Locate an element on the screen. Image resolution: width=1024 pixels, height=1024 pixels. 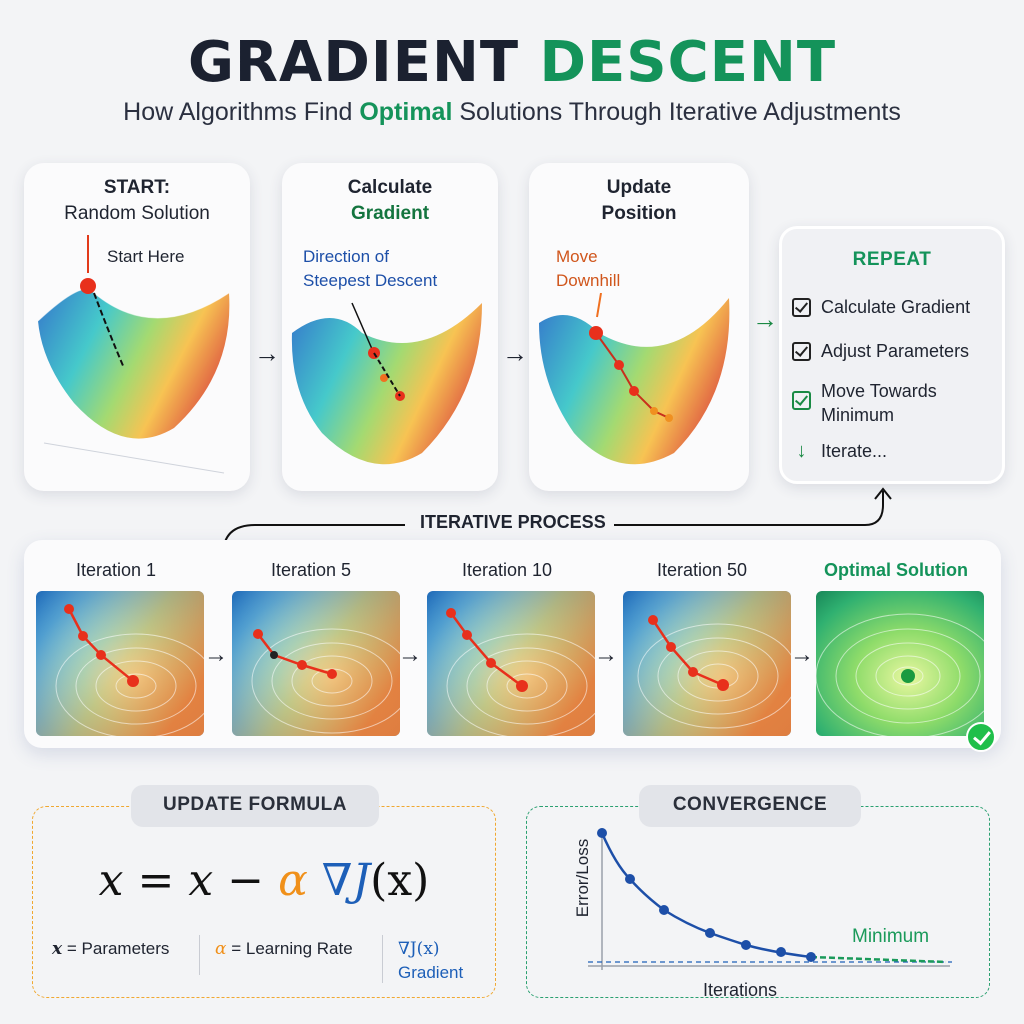
subtitle-pre: How Algorithms Find is located at coordinates (238, 112).